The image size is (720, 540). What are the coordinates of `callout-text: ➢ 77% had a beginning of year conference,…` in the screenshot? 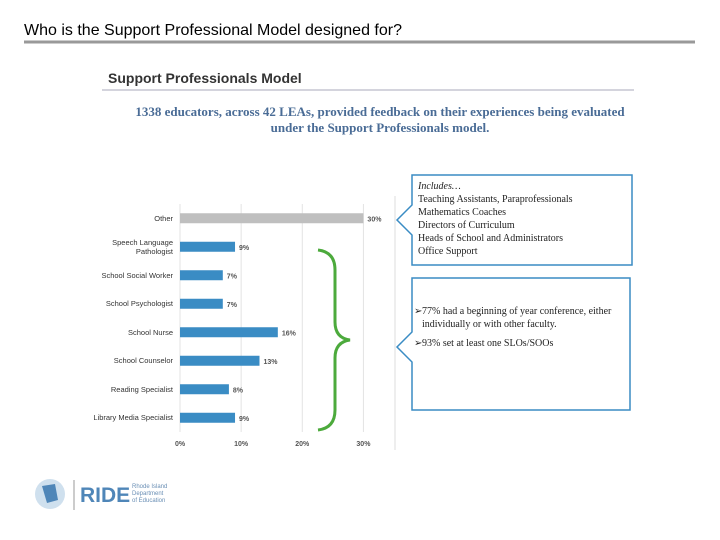 It's located at (516, 327).